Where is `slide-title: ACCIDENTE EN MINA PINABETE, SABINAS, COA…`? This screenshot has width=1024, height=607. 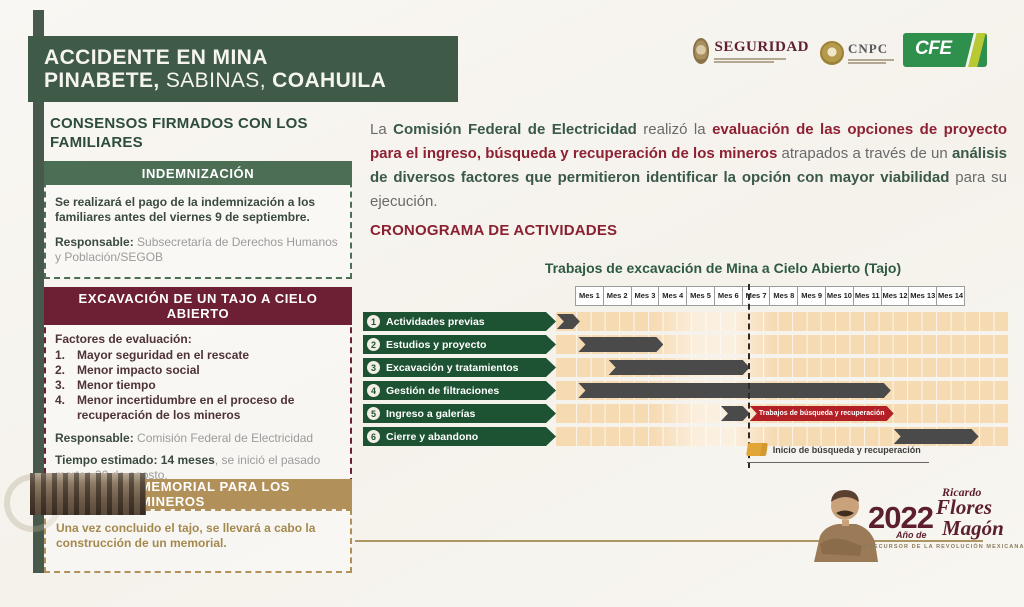
slide-title: ACCIDENTE EN MINA PINABETE, SABINAS, COA… is located at coordinates (243, 69).